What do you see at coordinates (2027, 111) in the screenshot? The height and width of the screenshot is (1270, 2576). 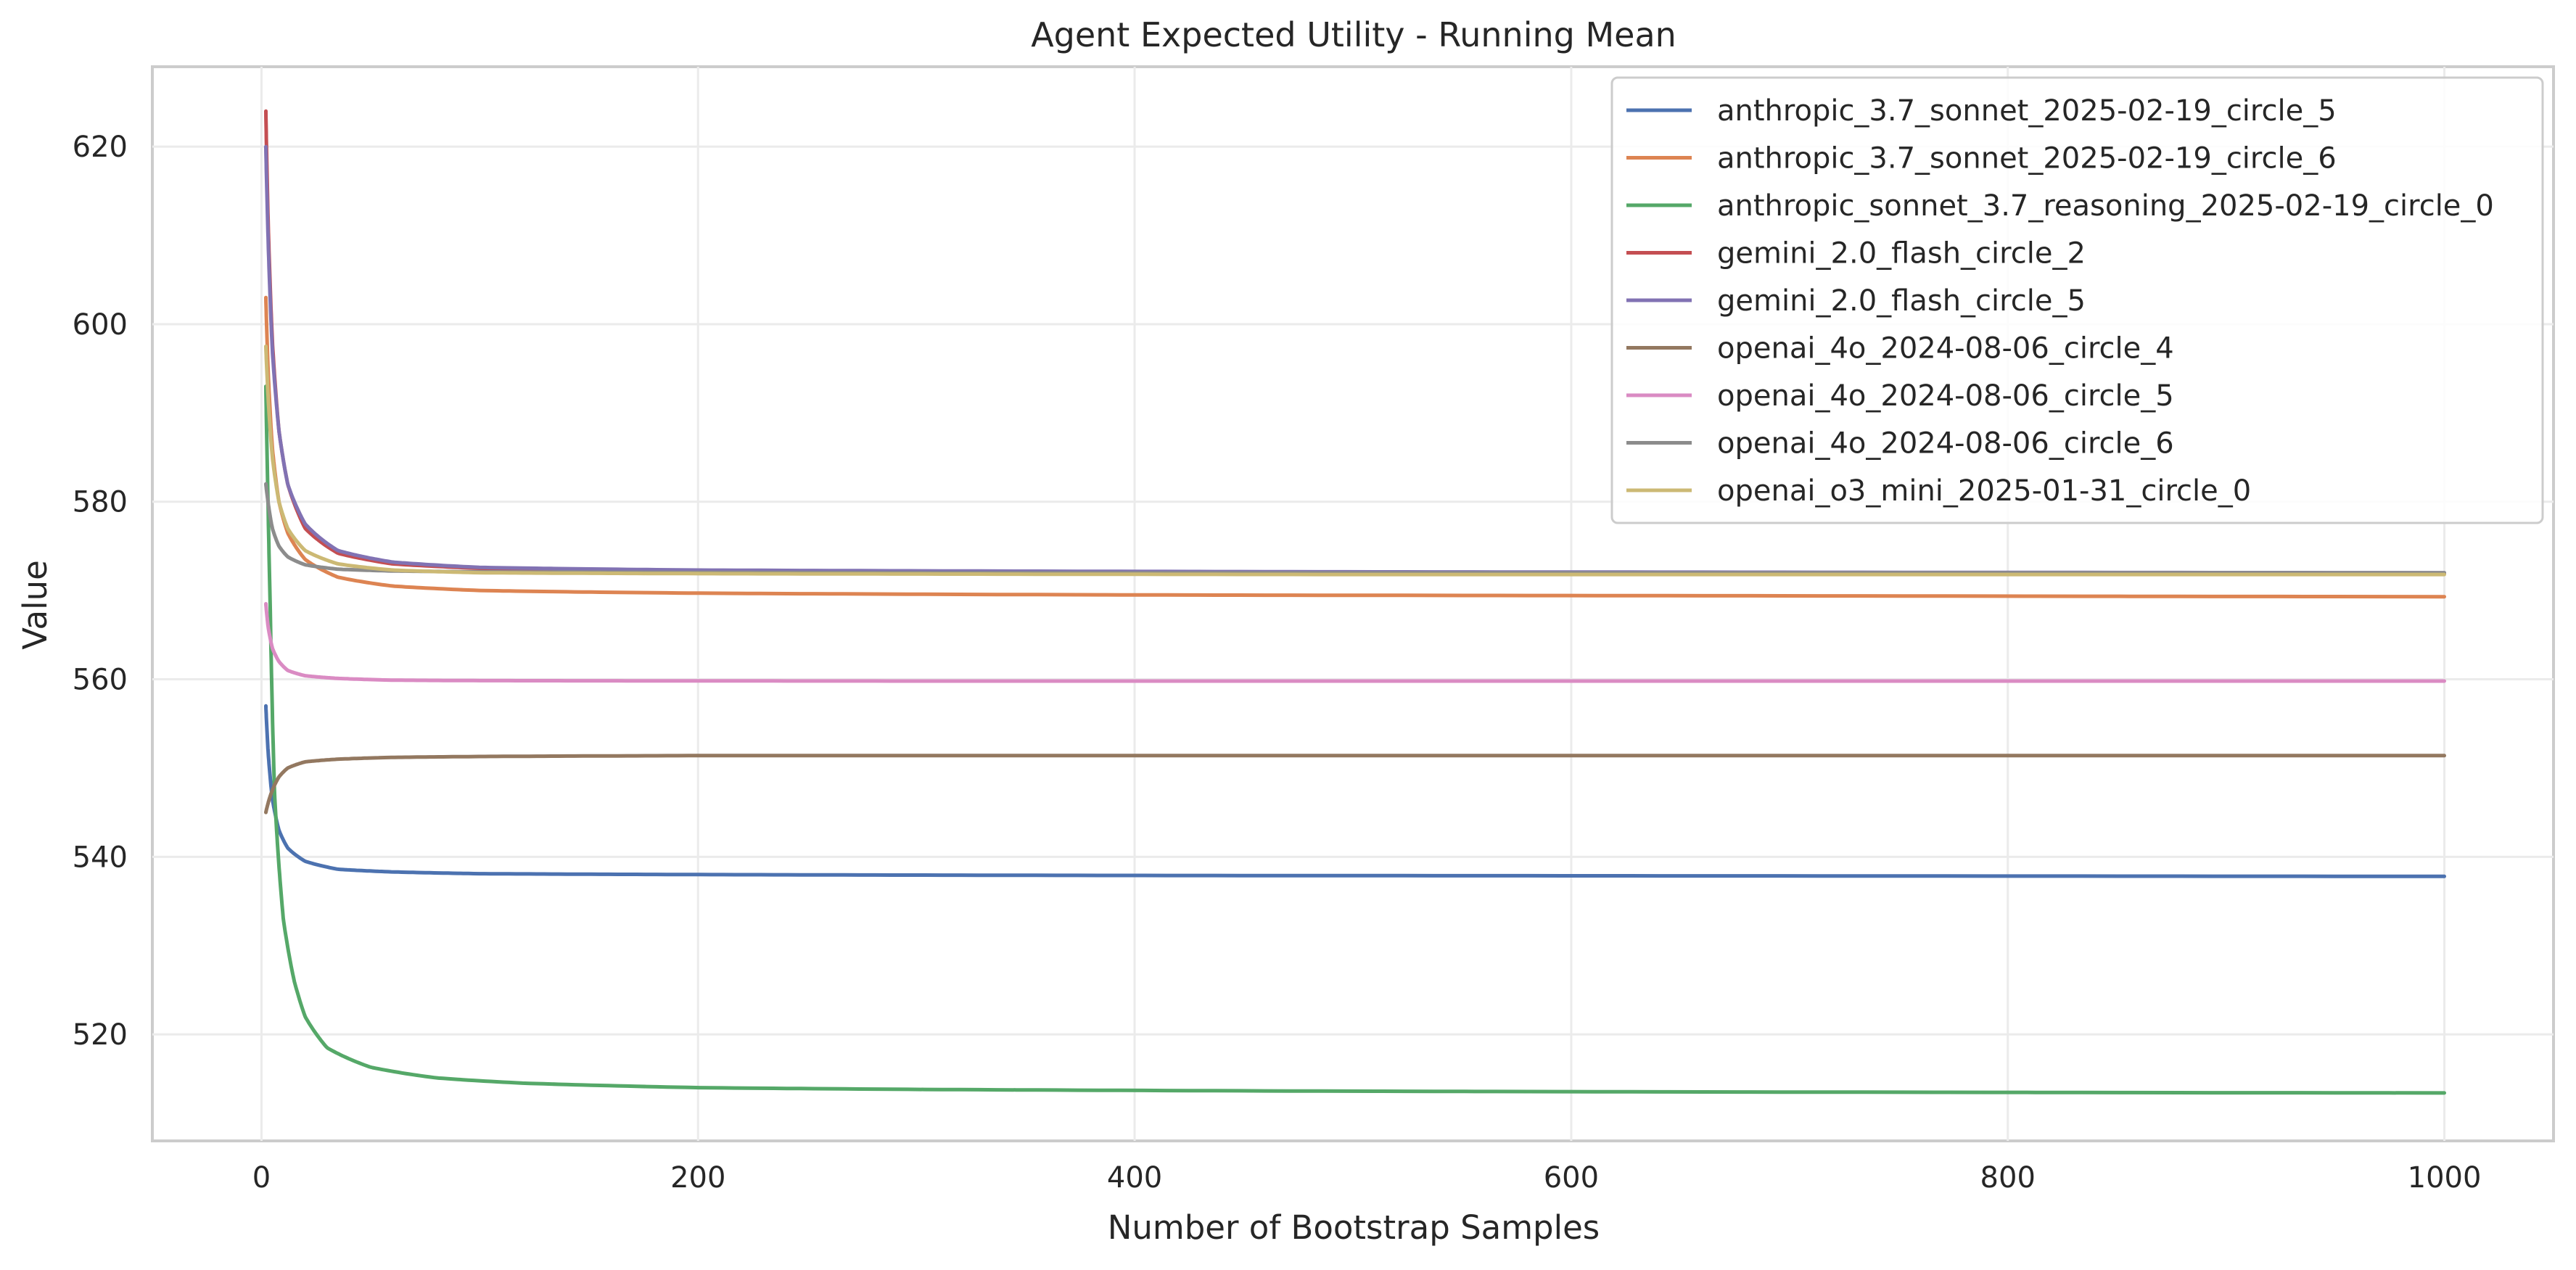 I see `legend-entry-label: anthropic_3.7_sonnet_2025-02-19_circle_5` at bounding box center [2027, 111].